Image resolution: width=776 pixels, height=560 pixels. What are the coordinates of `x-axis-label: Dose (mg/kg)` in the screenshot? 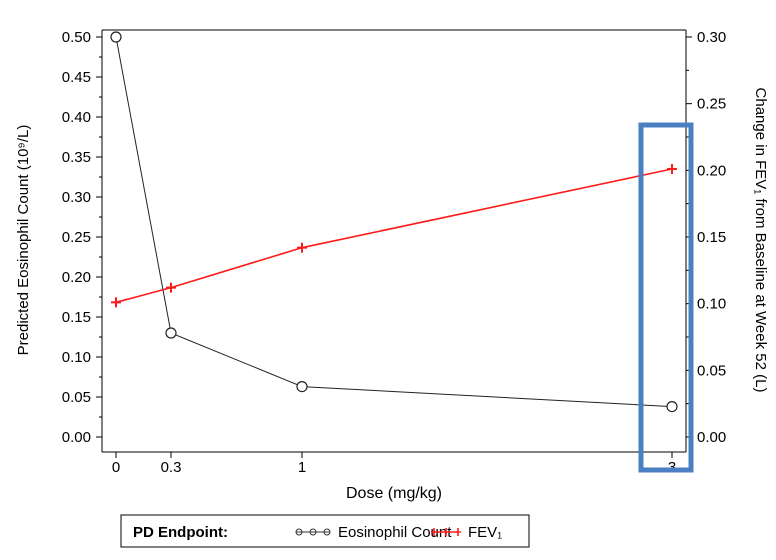 It's located at (394, 493).